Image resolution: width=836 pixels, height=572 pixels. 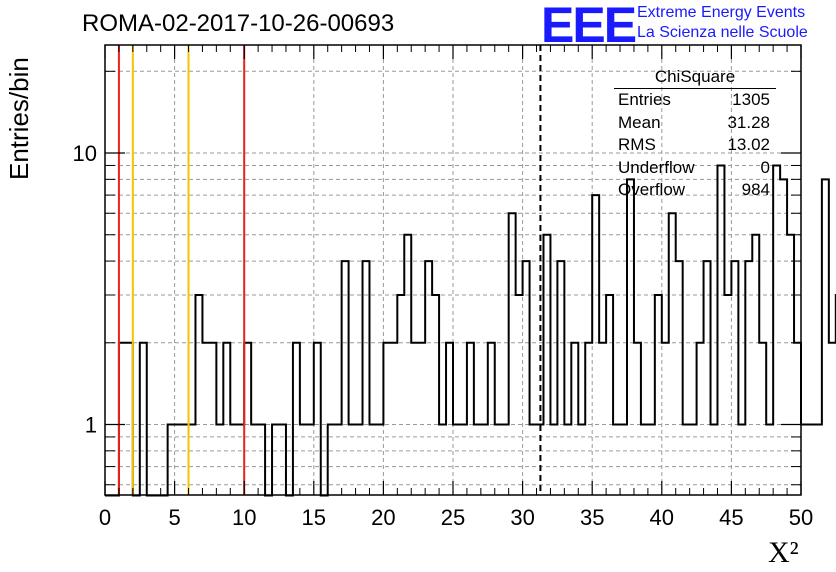 What do you see at coordinates (244, 517) in the screenshot?
I see `x-tick-label: 10` at bounding box center [244, 517].